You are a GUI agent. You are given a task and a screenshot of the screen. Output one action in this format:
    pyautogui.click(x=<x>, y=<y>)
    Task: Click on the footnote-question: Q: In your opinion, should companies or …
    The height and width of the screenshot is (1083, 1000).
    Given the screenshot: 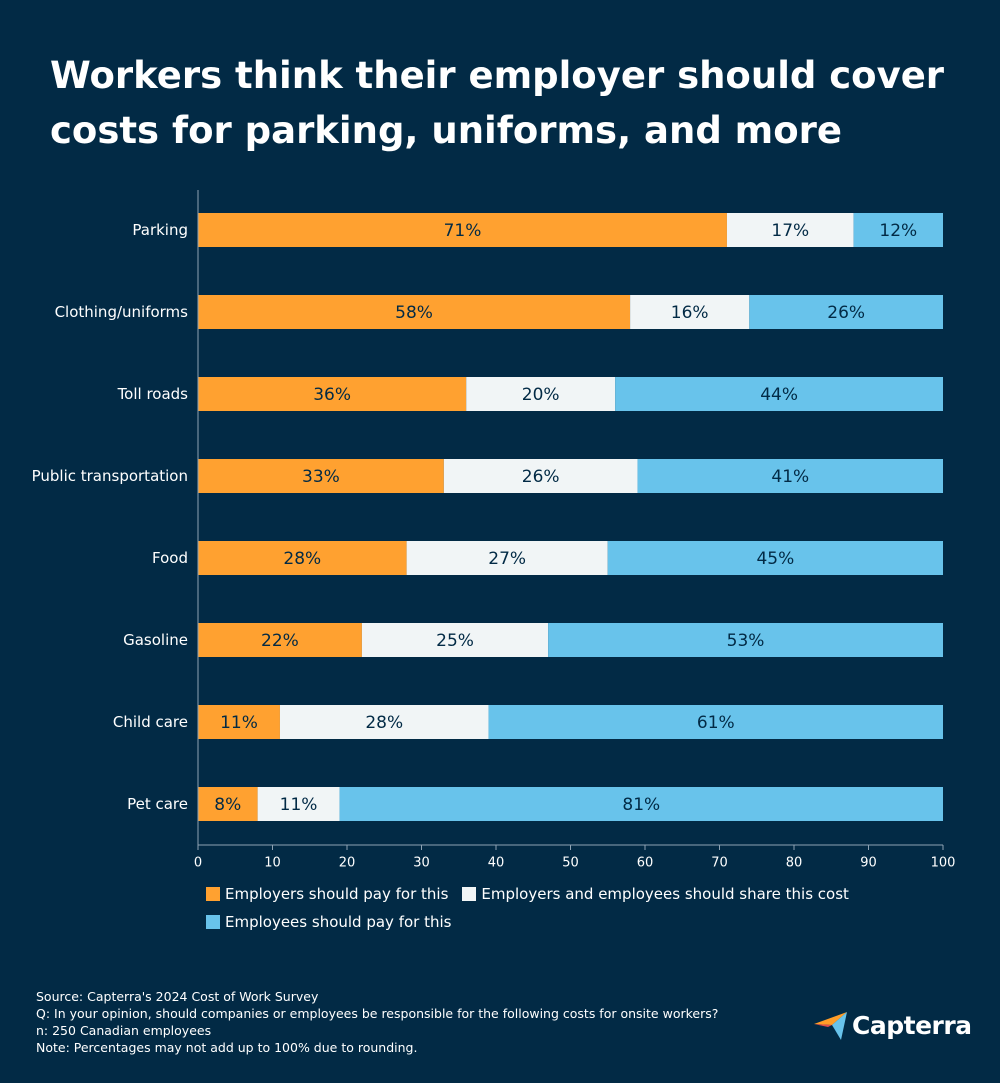 What is the action you would take?
    pyautogui.click(x=377, y=1013)
    